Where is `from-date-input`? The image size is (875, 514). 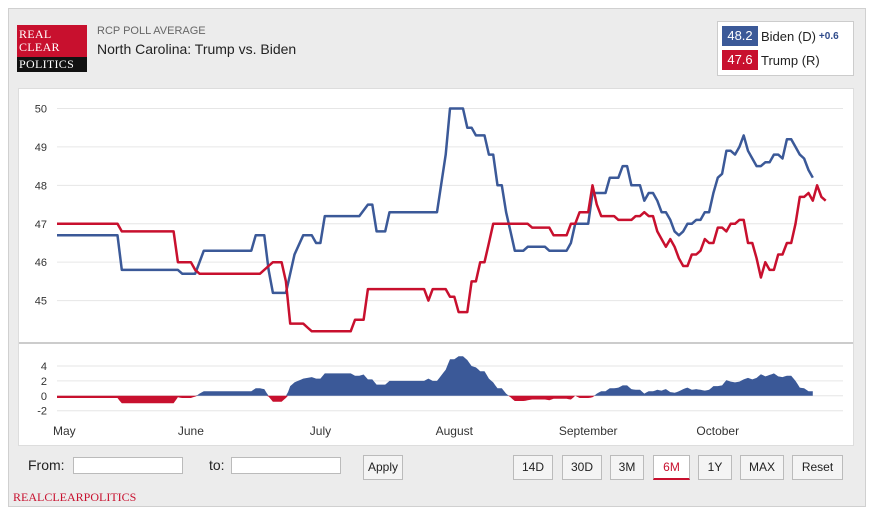
from-date-input is located at coordinates (128, 465).